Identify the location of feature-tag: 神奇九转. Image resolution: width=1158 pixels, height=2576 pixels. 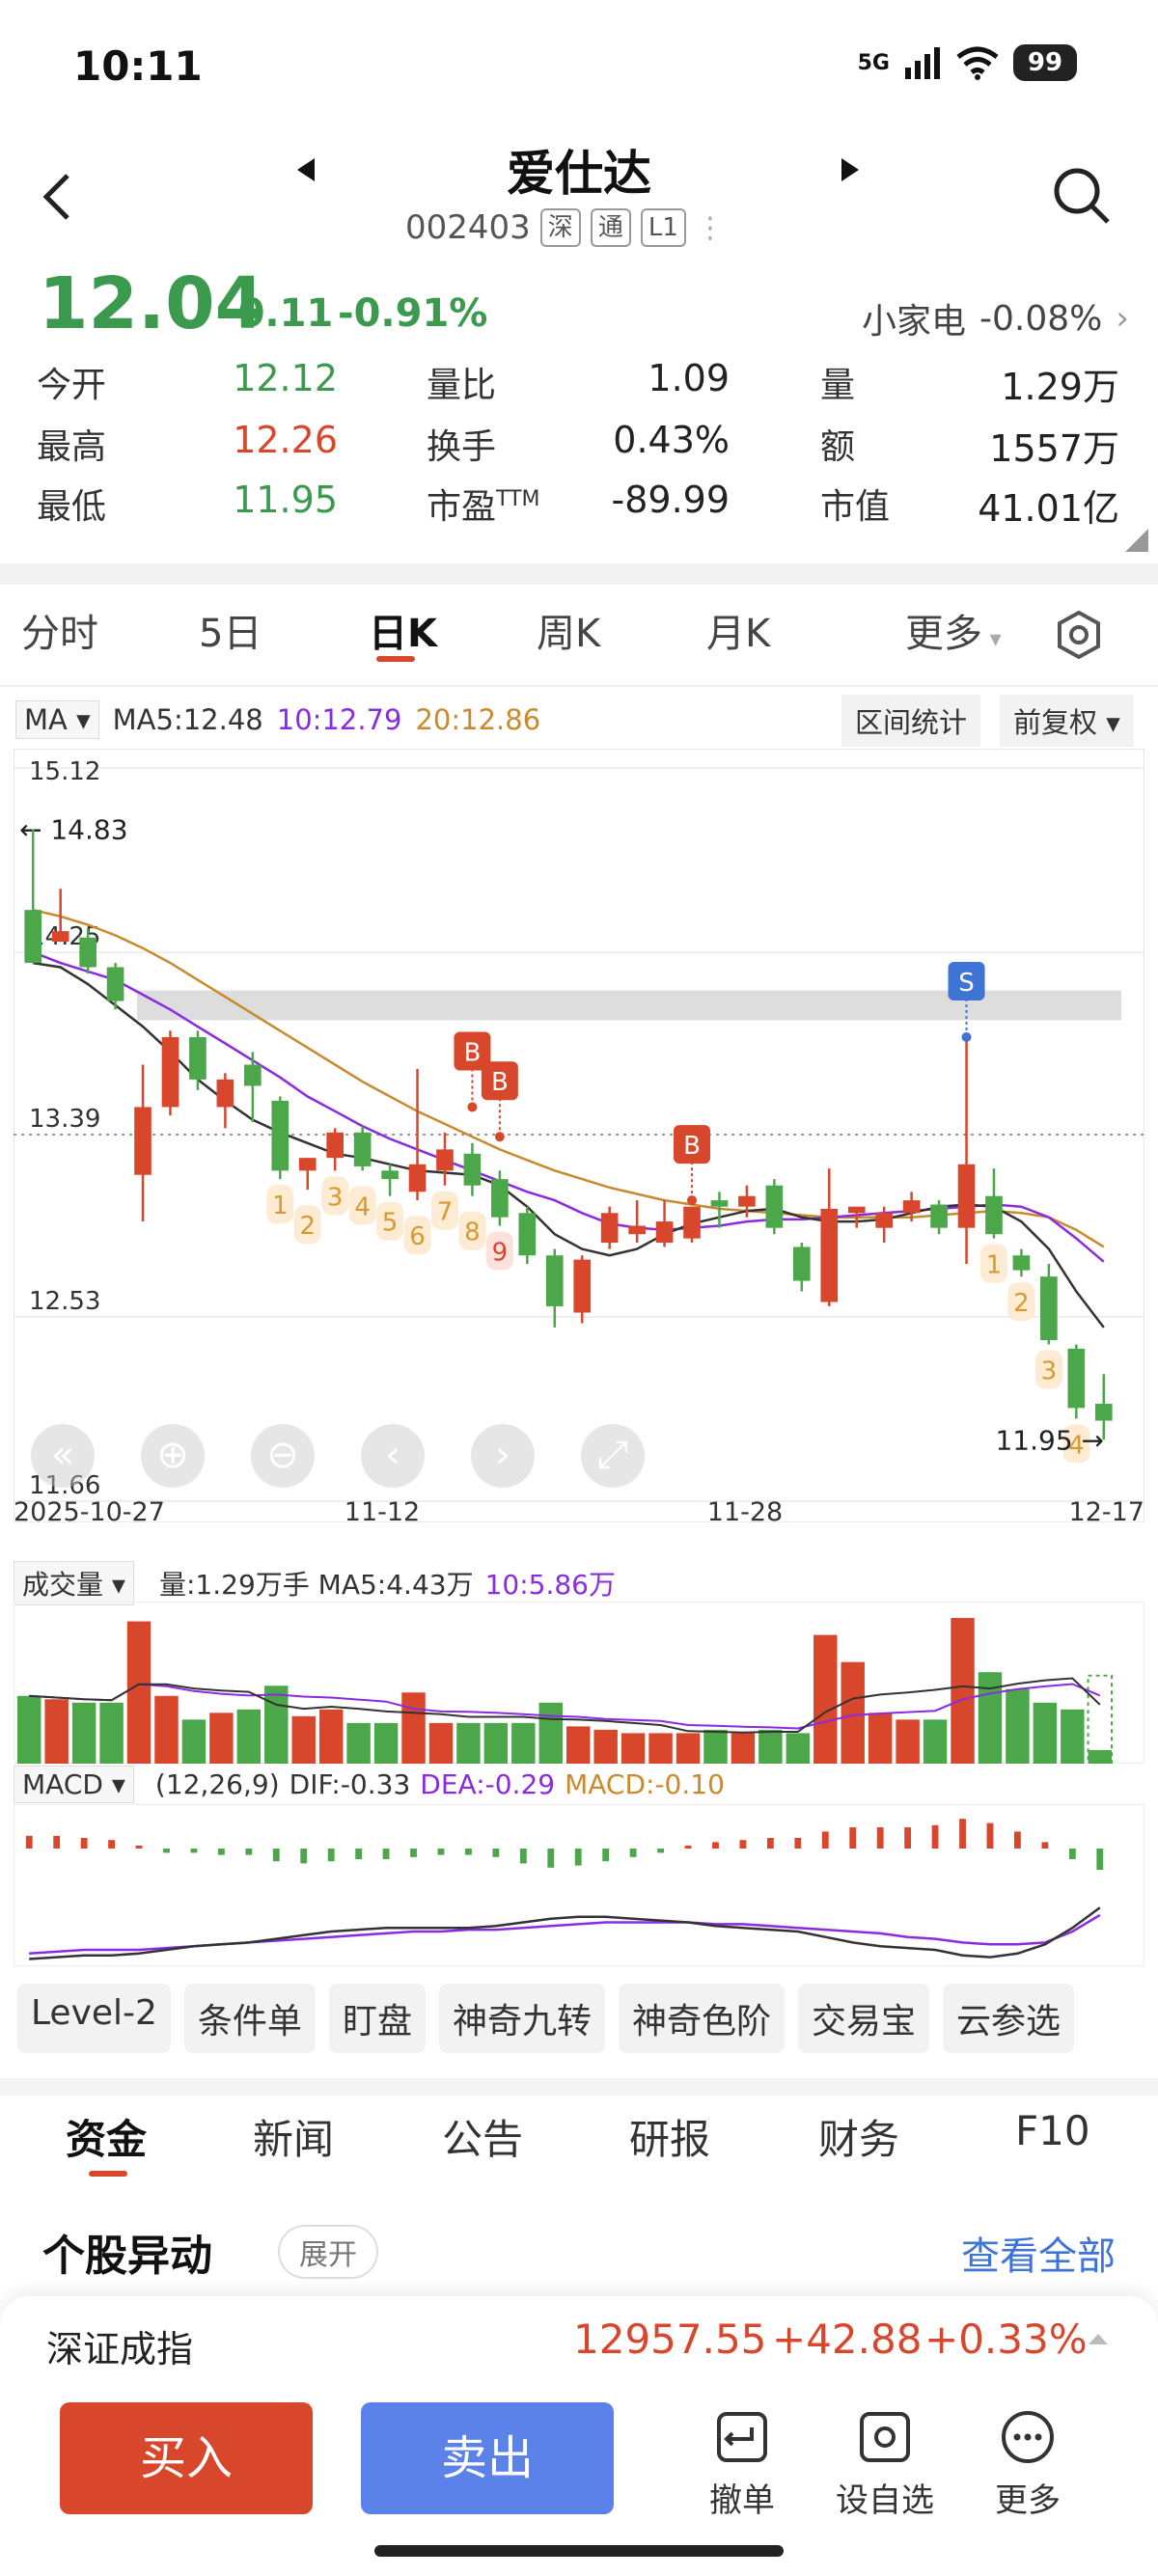
(521, 2018).